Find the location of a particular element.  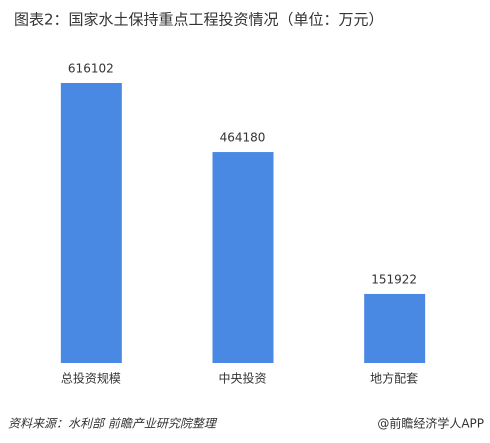

x-tick-label: 地方配套 is located at coordinates (394, 378).